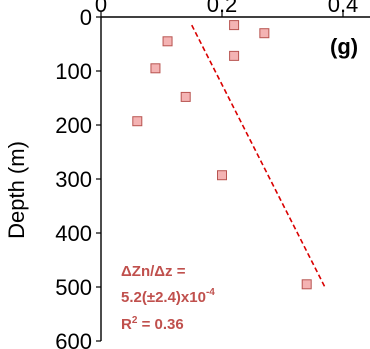 Image resolution: width=370 pixels, height=349 pixels. What do you see at coordinates (86, 17) in the screenshot?
I see `y-tick-label: 0` at bounding box center [86, 17].